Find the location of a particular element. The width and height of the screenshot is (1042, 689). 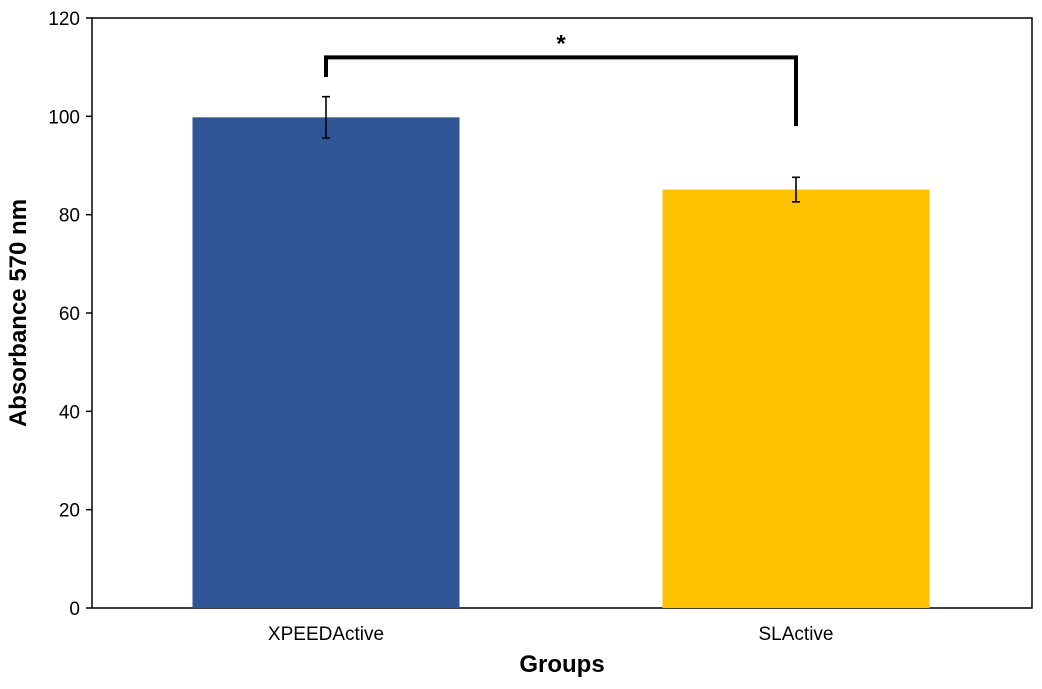

y-axis-title: Absorbance 570 nm is located at coordinates (18, 313).